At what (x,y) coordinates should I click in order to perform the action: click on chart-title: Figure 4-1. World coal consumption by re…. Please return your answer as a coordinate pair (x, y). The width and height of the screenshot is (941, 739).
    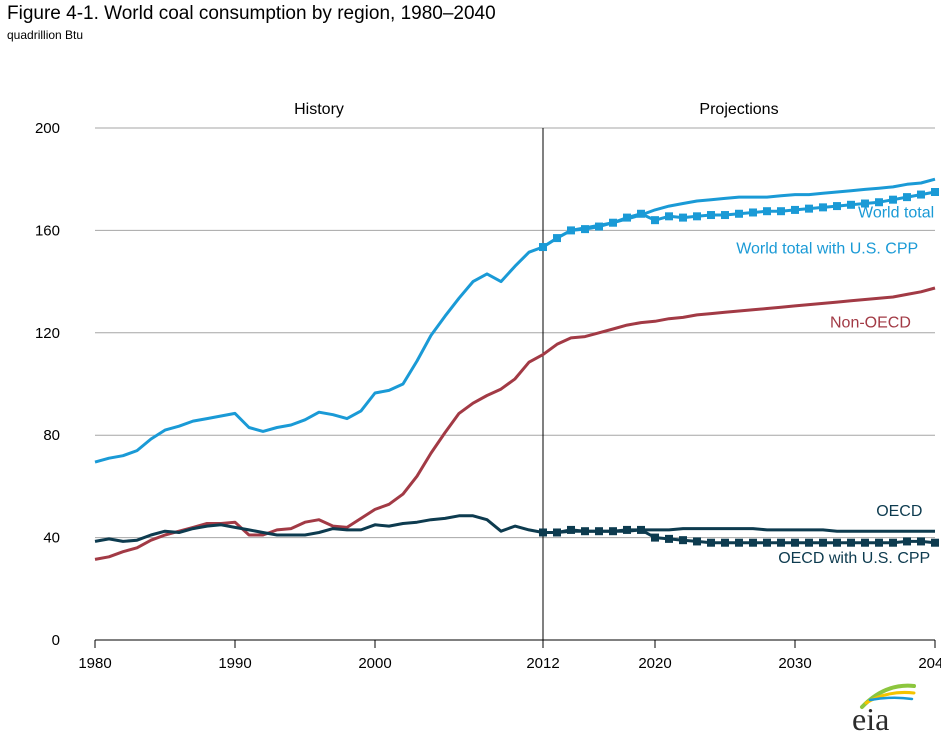
    Looking at the image, I should click on (251, 13).